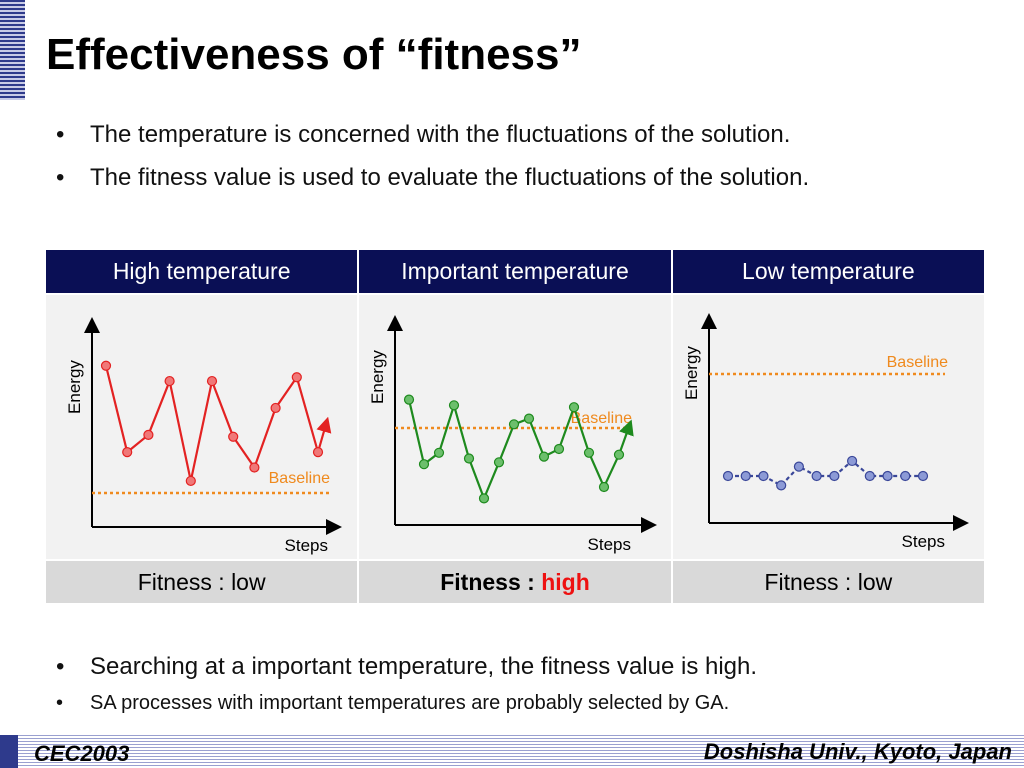  What do you see at coordinates (565, 581) in the screenshot?
I see `fitness-value-highlight: high` at bounding box center [565, 581].